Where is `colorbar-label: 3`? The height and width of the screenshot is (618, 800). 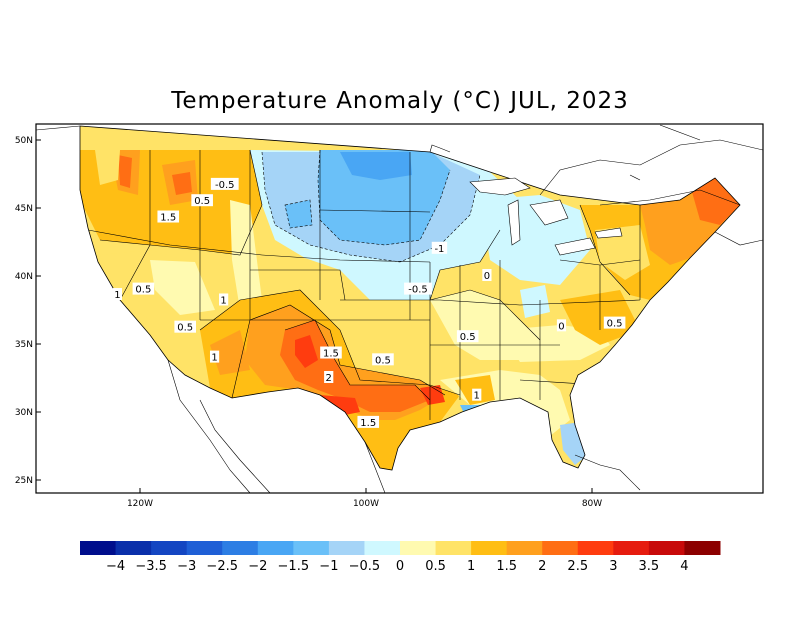
colorbar-label: 3 is located at coordinates (613, 566).